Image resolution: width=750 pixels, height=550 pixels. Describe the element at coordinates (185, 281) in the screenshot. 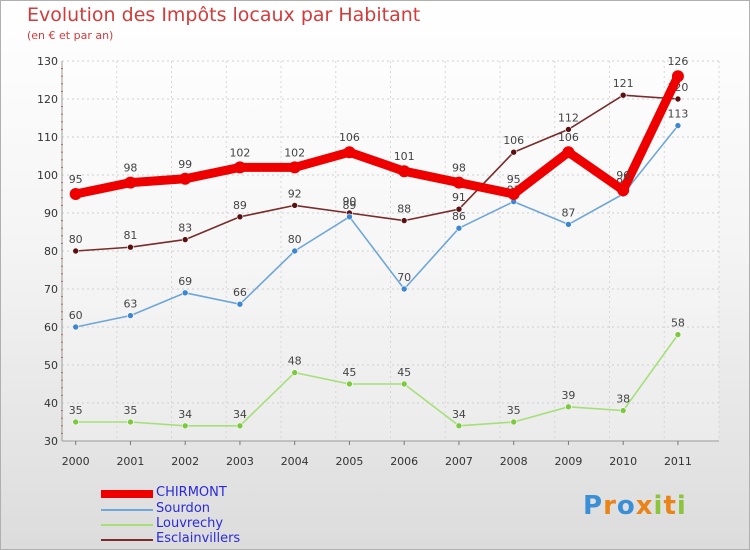

I see `data-label-sourdon: 69` at that location.